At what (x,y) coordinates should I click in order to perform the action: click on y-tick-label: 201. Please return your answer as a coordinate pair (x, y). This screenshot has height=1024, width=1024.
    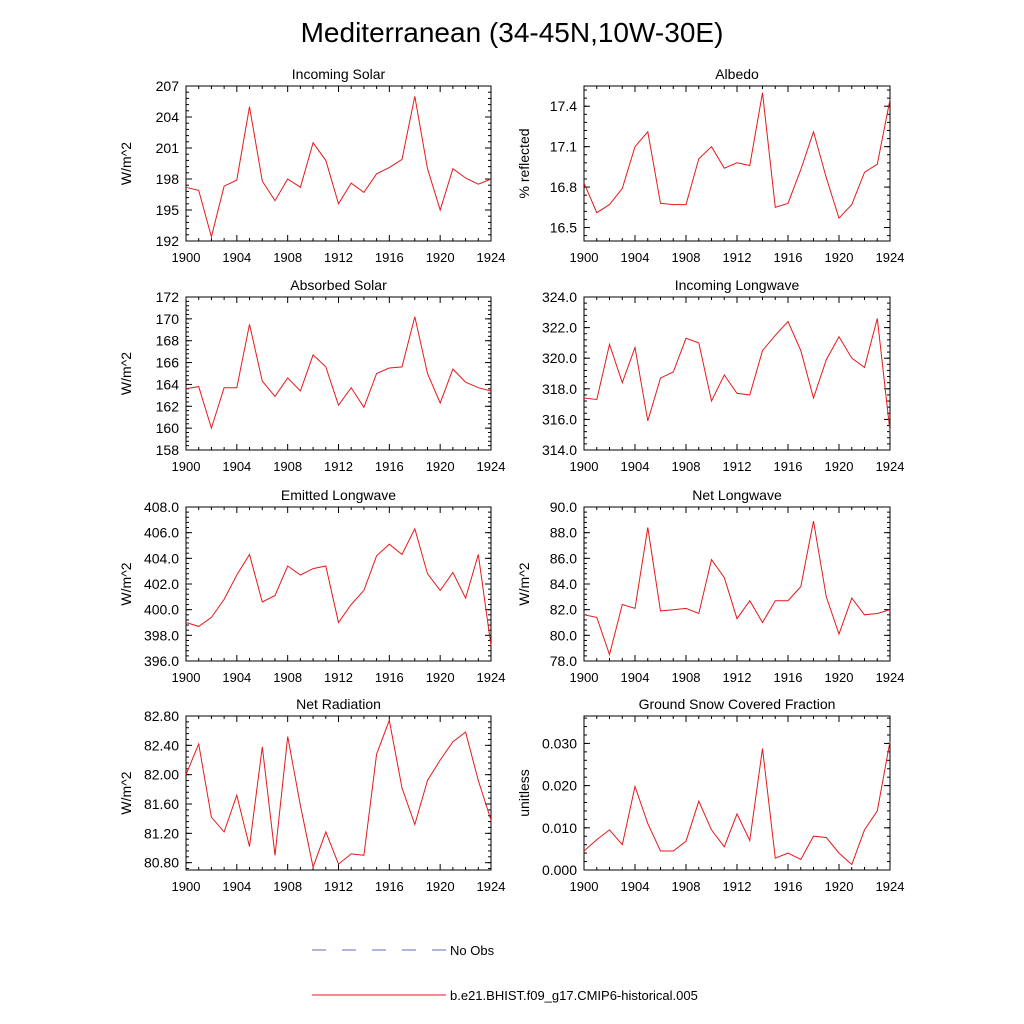
    Looking at the image, I should click on (168, 148).